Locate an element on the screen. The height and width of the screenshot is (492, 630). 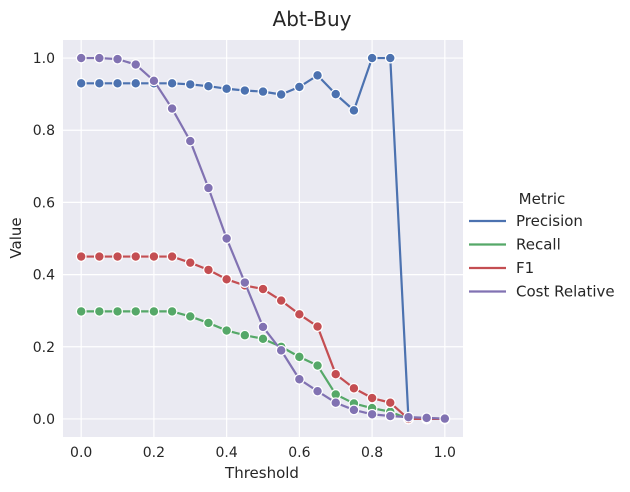
y-axis-label: Value is located at coordinates (16, 237).